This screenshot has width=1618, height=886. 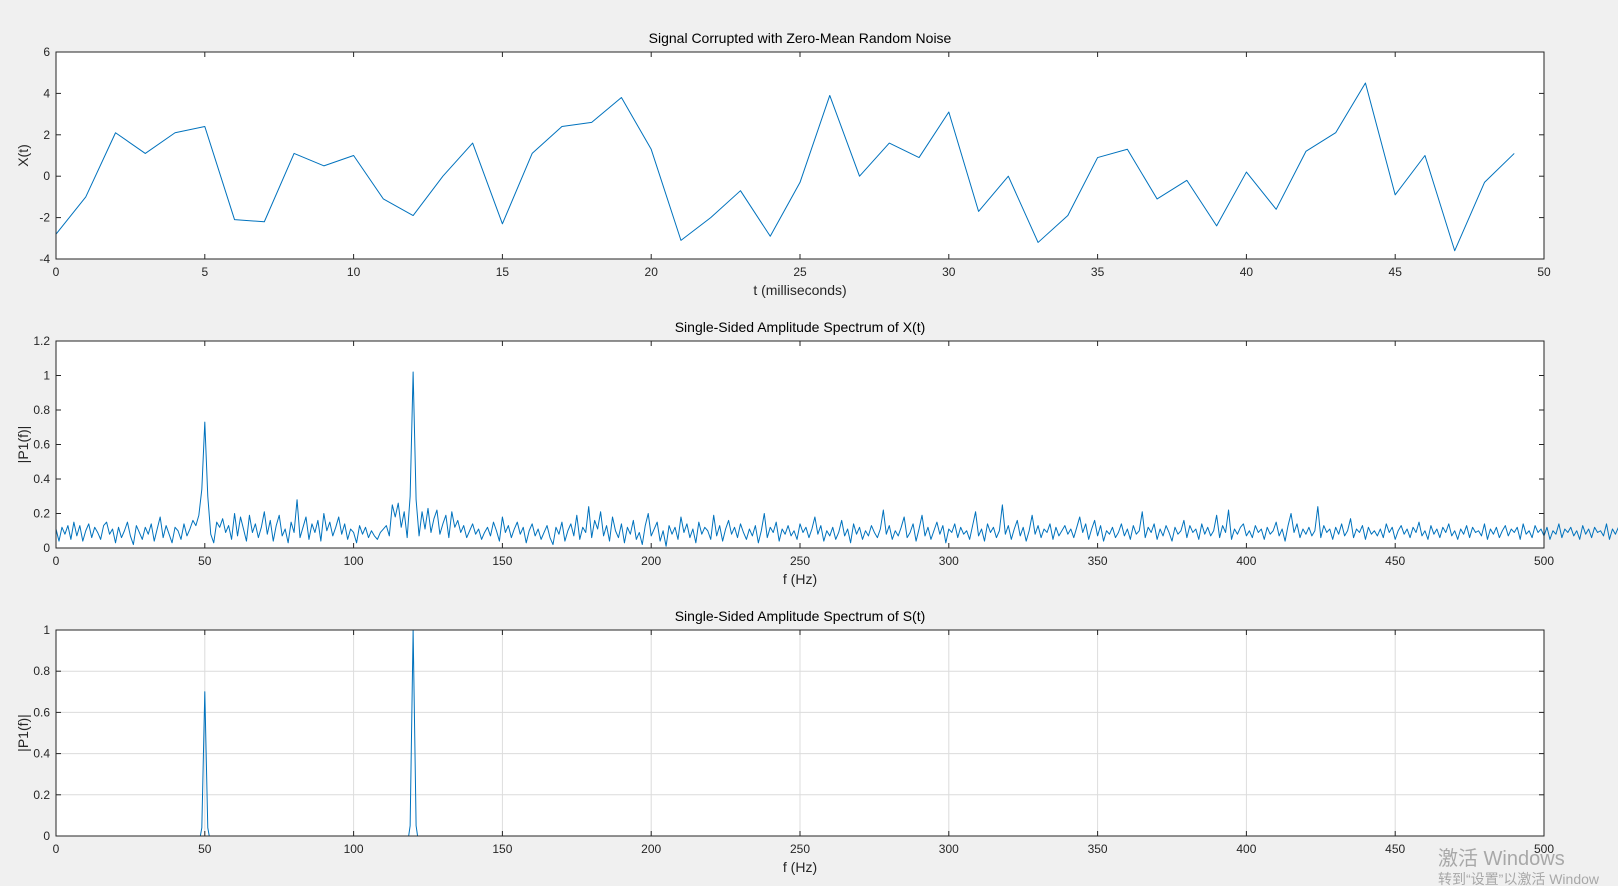 I want to click on x-tick-label: 5, so click(x=204, y=272).